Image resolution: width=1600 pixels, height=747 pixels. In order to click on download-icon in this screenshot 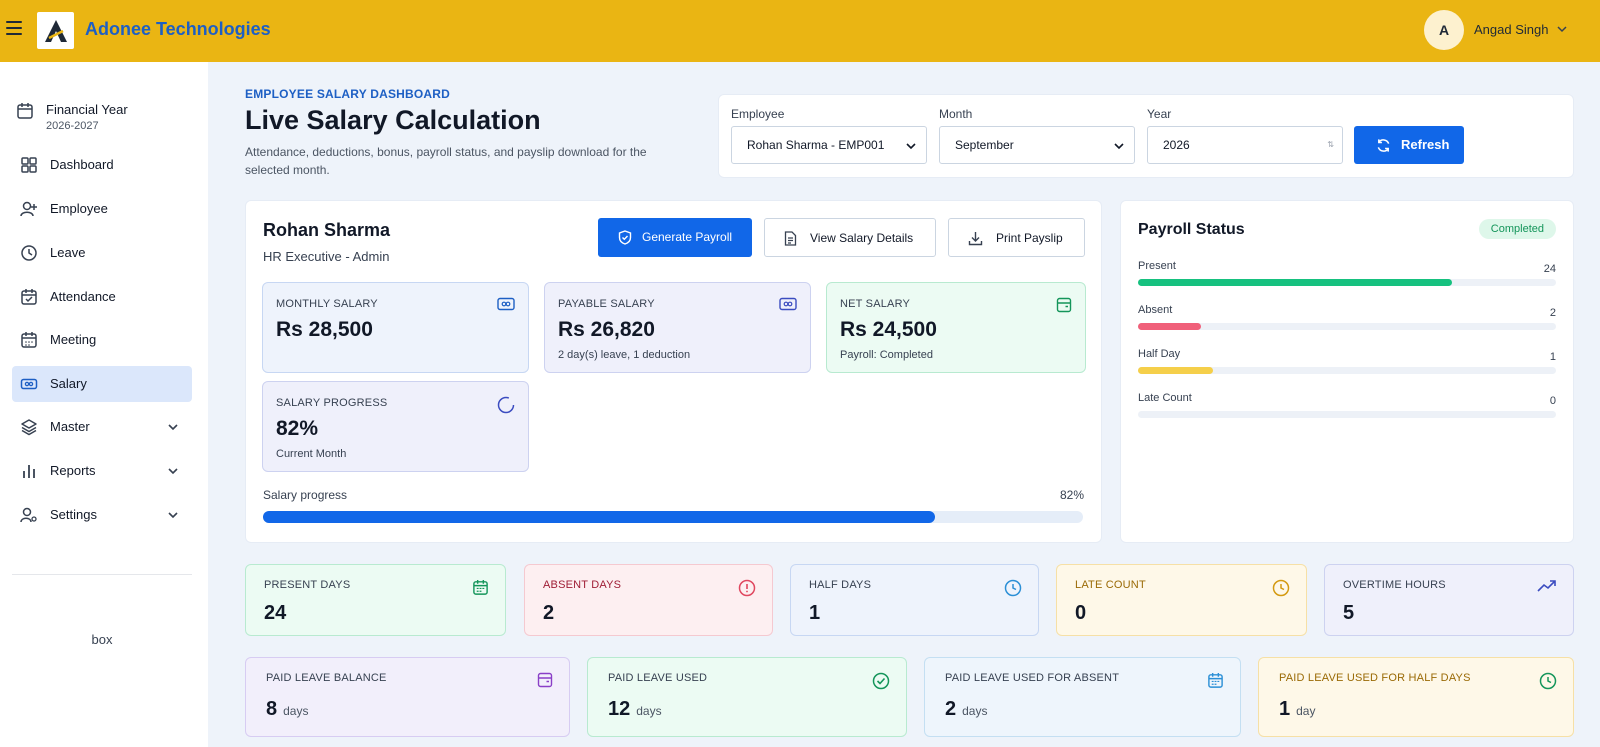, I will do `click(975, 239)`.